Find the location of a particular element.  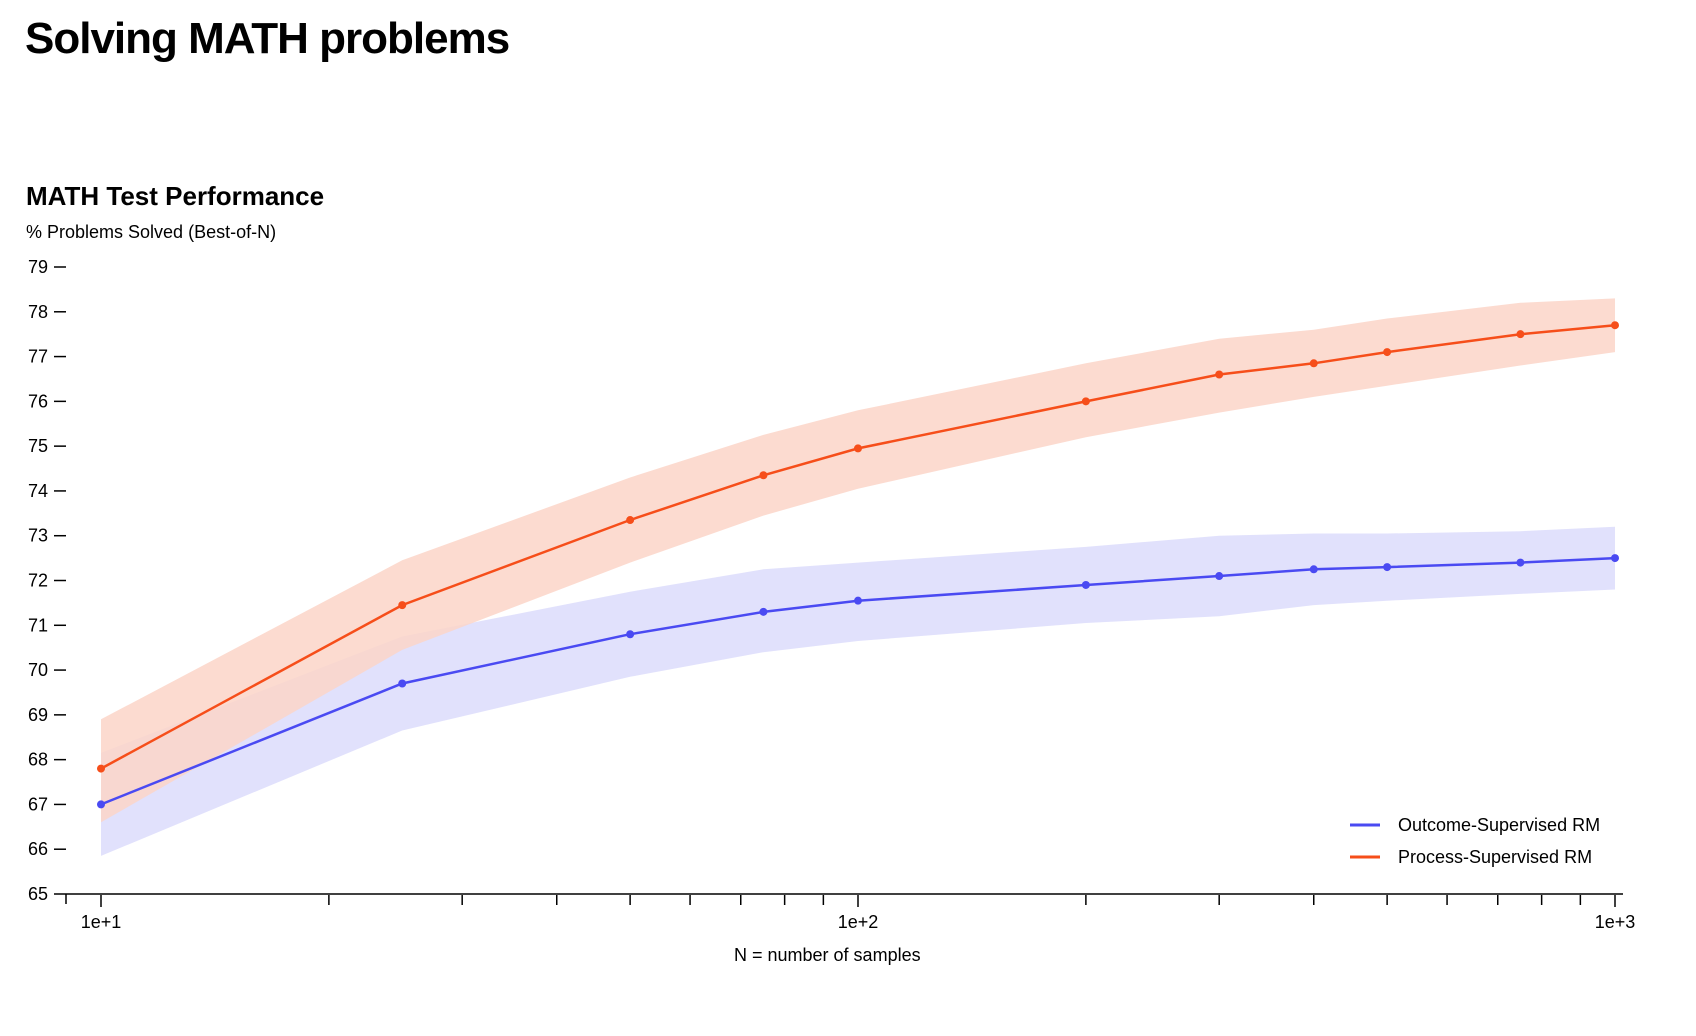

y-tick-label: 79 is located at coordinates (38, 267).